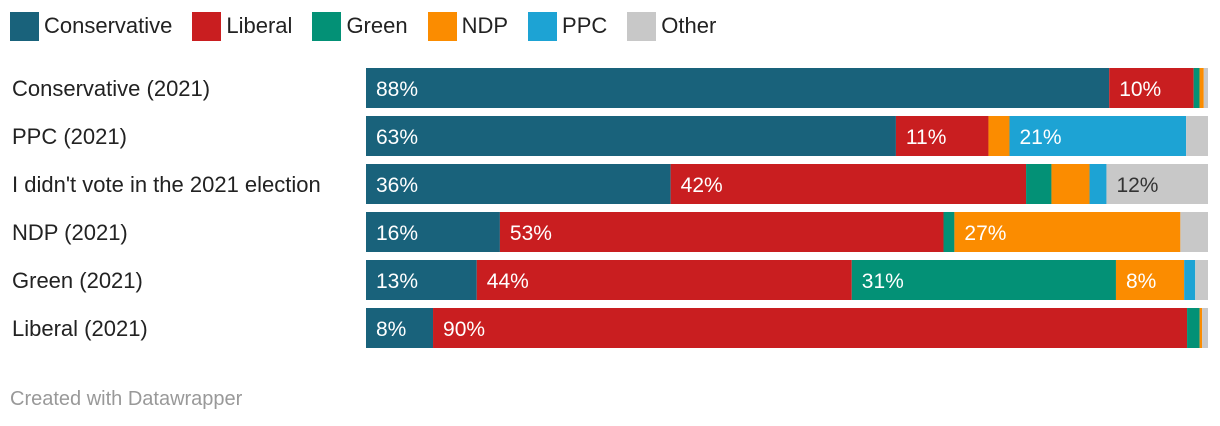 This screenshot has width=1220, height=426. What do you see at coordinates (702, 185) in the screenshot?
I see `data-label: 42%` at bounding box center [702, 185].